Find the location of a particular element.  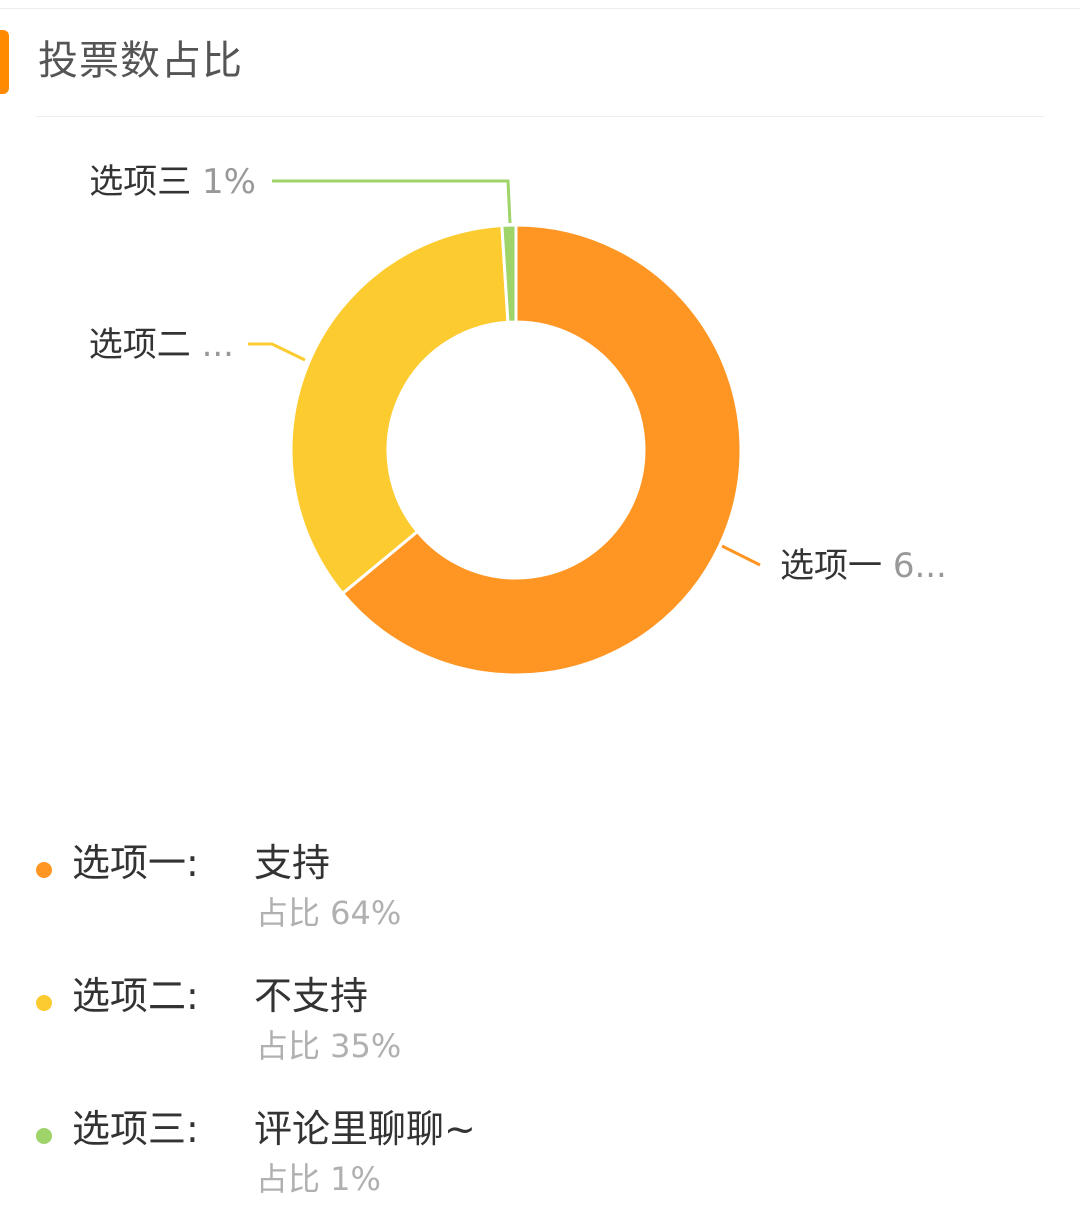

accent-bar is located at coordinates (4, 62).